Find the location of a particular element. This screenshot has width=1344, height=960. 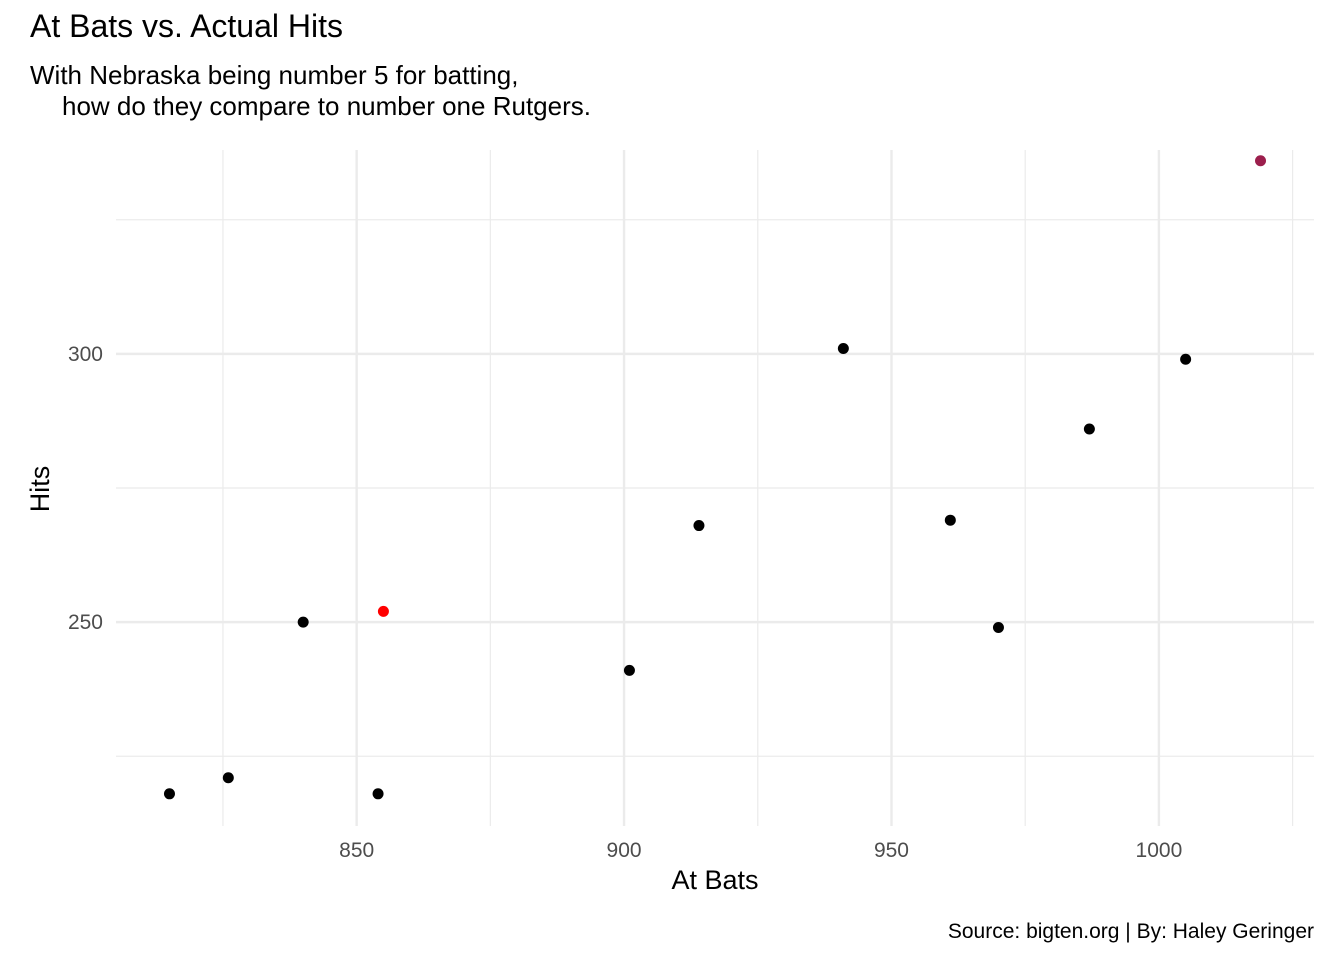

x-axis-title: At Bats is located at coordinates (714, 880).